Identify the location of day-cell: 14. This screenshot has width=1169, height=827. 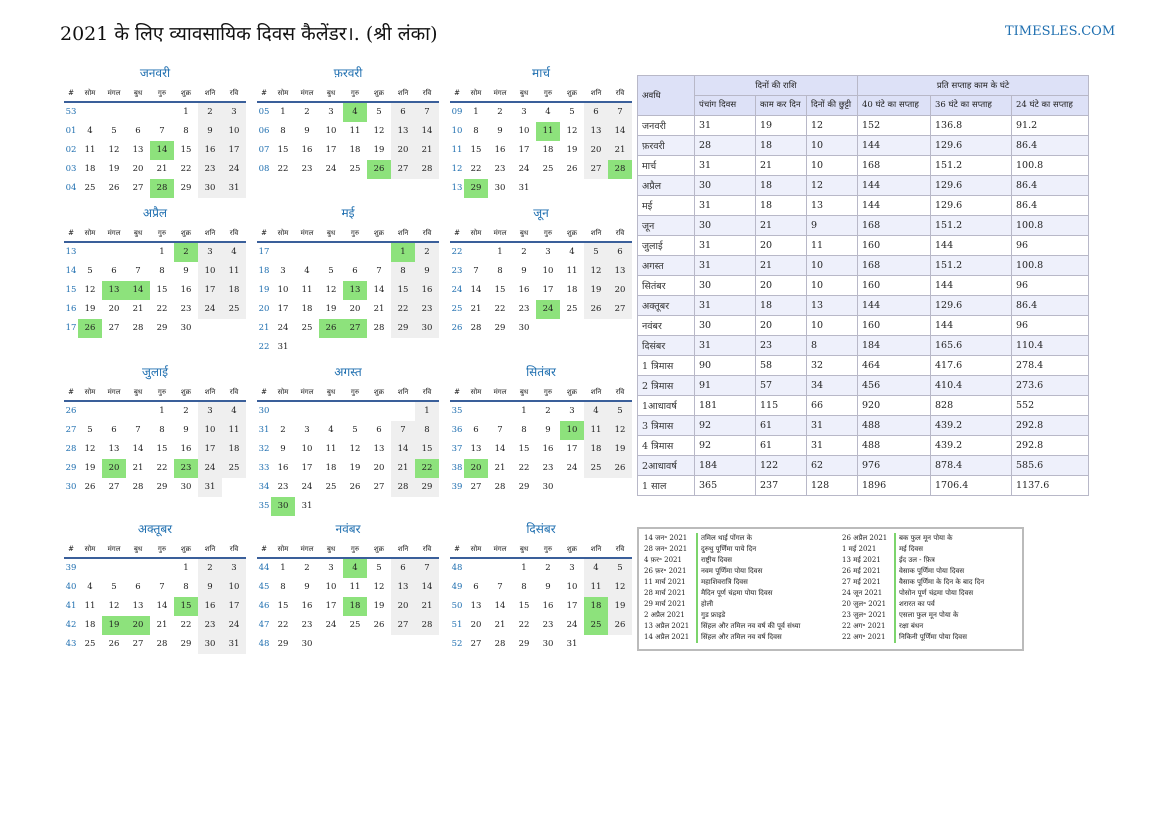
(620, 131).